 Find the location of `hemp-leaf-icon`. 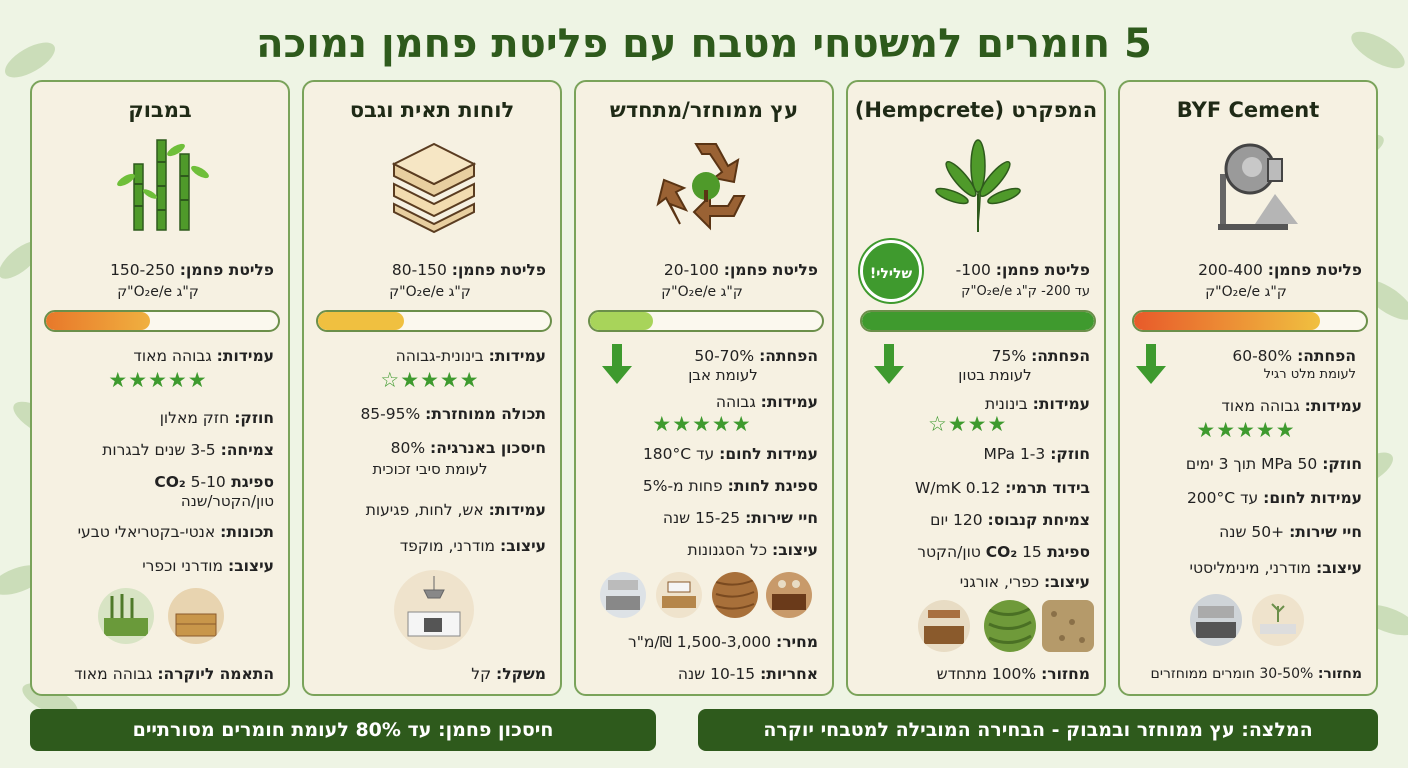

hemp-leaf-icon is located at coordinates (978, 185).